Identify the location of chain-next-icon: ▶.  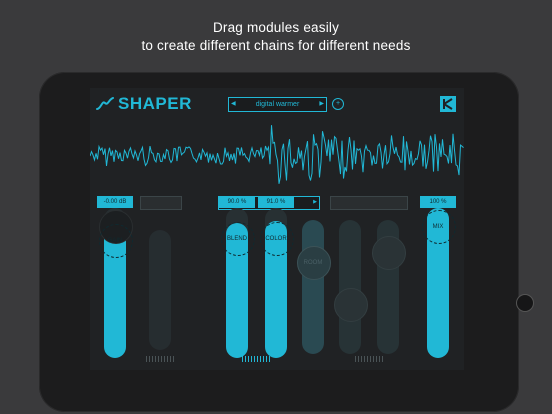
(315, 202).